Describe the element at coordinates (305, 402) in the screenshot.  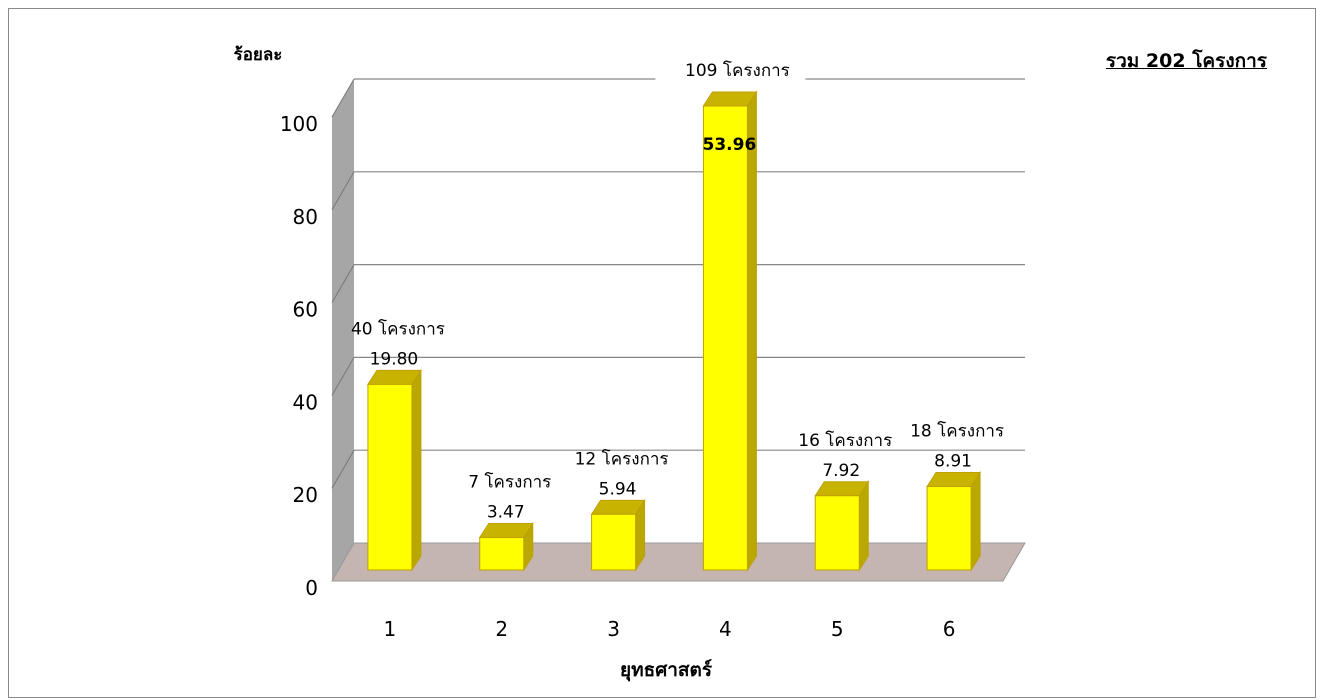
I see `y-tick-label: 40` at that location.